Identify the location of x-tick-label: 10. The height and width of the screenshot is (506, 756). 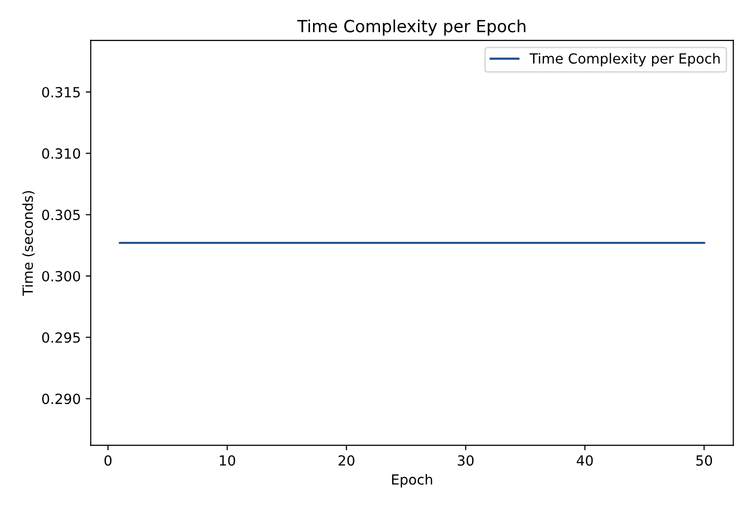
(228, 460).